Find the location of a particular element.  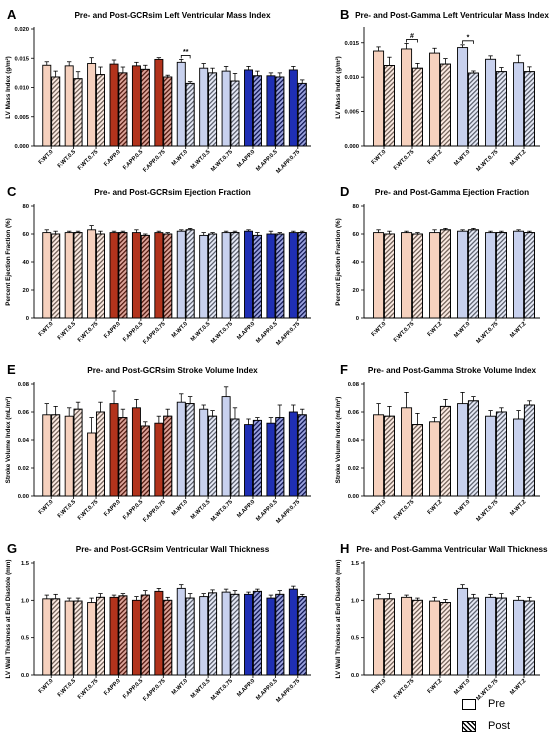

y-tick-label: 0.06 is located at coordinates (354, 413).